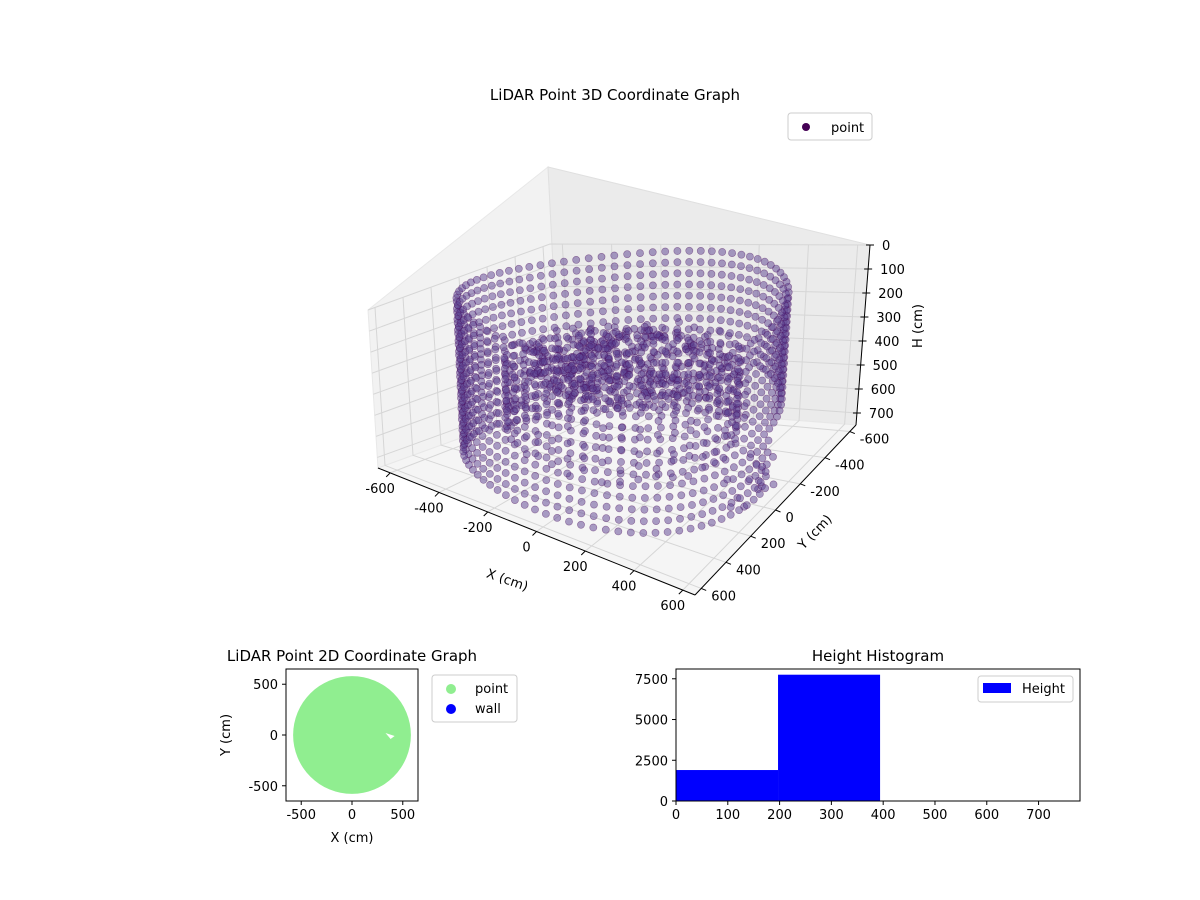 Image resolution: width=1200 pixels, height=900 pixels. What do you see at coordinates (478, 528) in the screenshot?
I see `tick-label-3d-x-2: -200` at bounding box center [478, 528].